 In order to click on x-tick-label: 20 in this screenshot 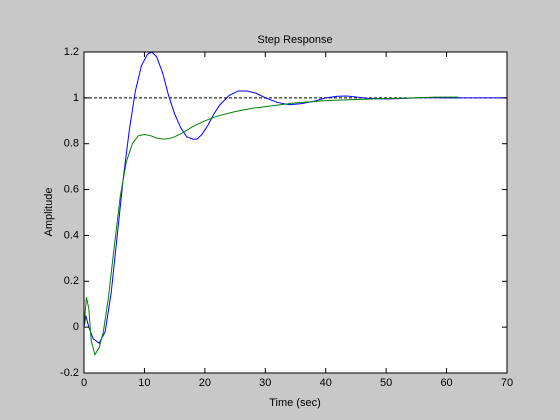, I will do `click(205, 383)`.